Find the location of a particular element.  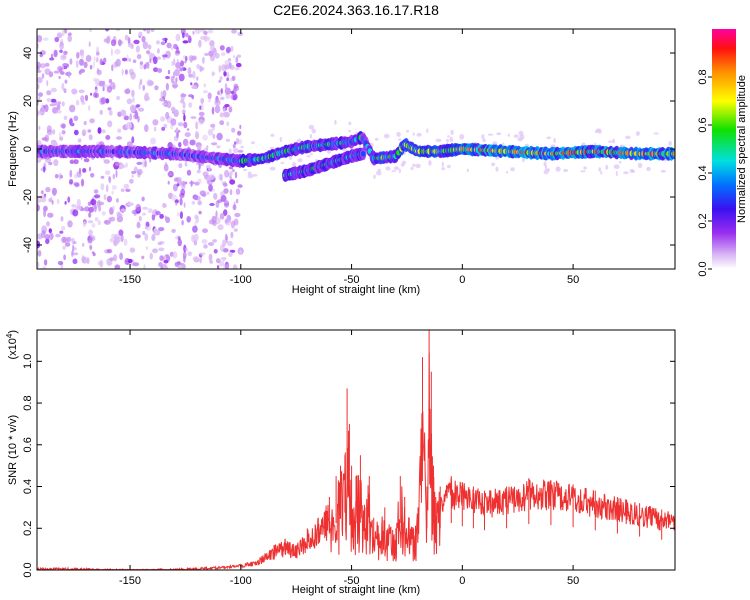

snr-y-tick-label: 0.2 is located at coordinates (28, 528).